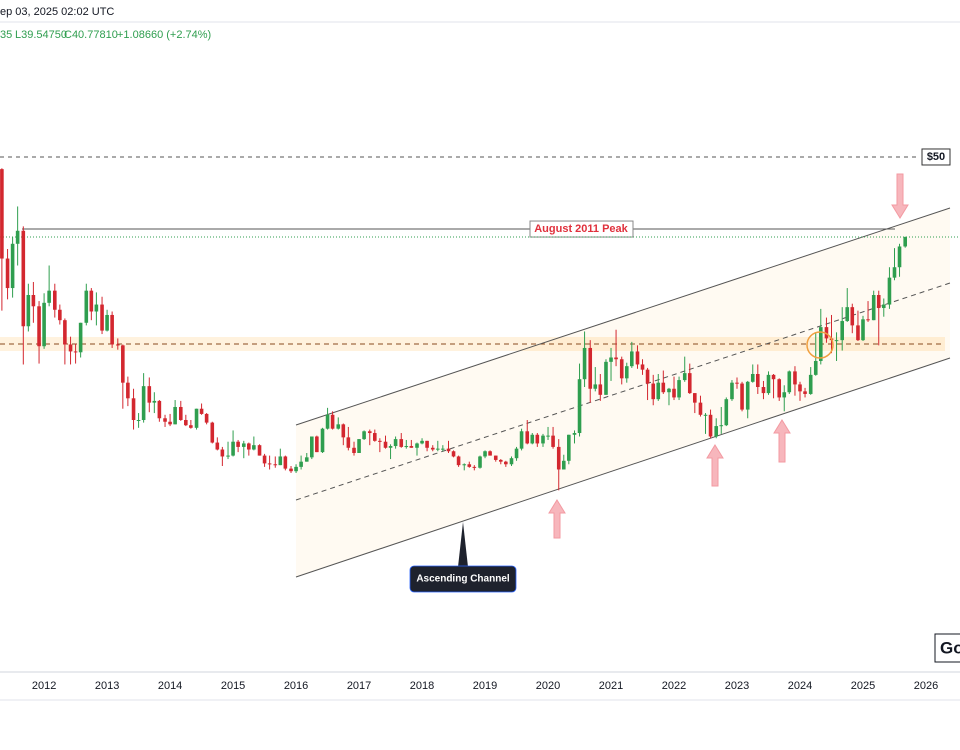 The width and height of the screenshot is (960, 750). I want to click on x-tick-label: 2015, so click(233, 686).